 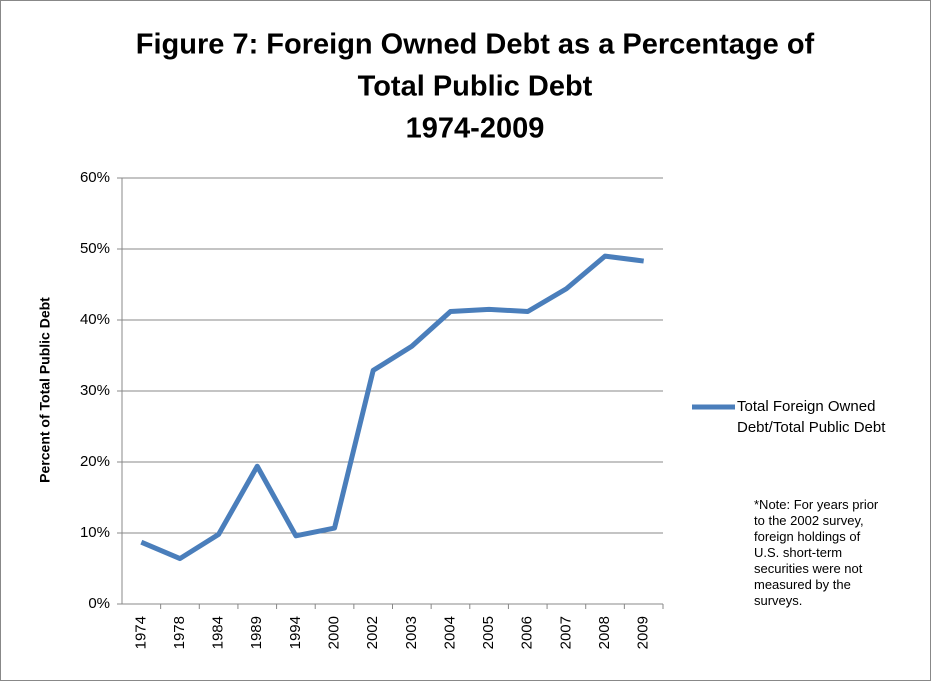 What do you see at coordinates (45, 390) in the screenshot?
I see `y-axis-label: Percent of Total Public Debt` at bounding box center [45, 390].